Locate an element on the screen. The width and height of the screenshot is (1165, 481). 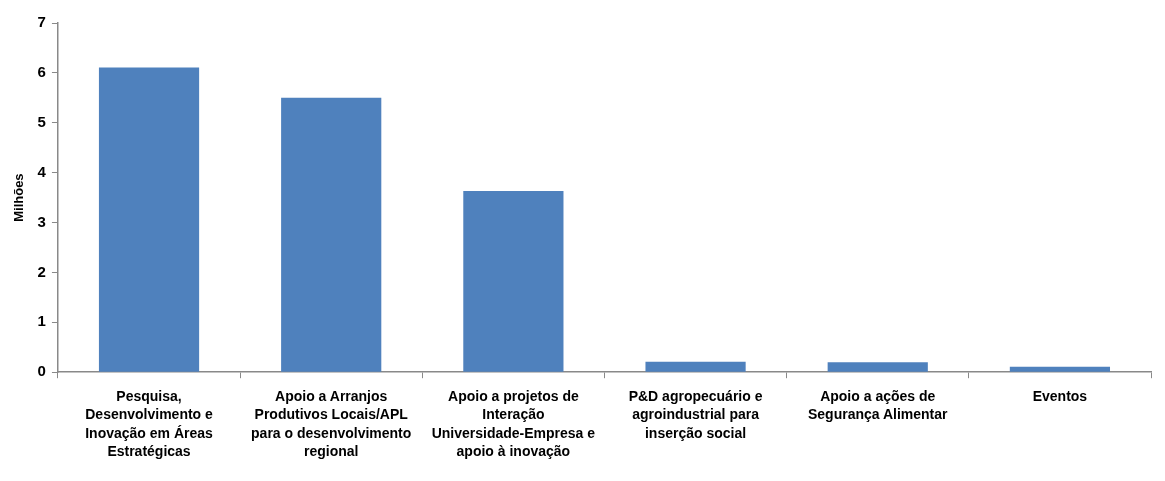
y-axis-title: Milhões is located at coordinates (19, 197).